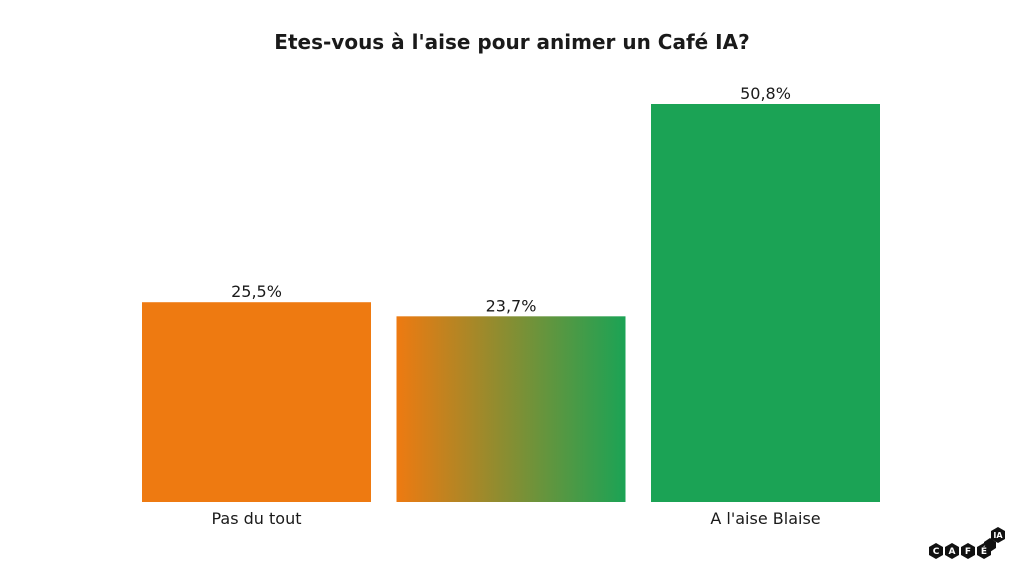 The image size is (1024, 576). What do you see at coordinates (936, 552) in the screenshot?
I see `svg-text: C` at bounding box center [936, 552].